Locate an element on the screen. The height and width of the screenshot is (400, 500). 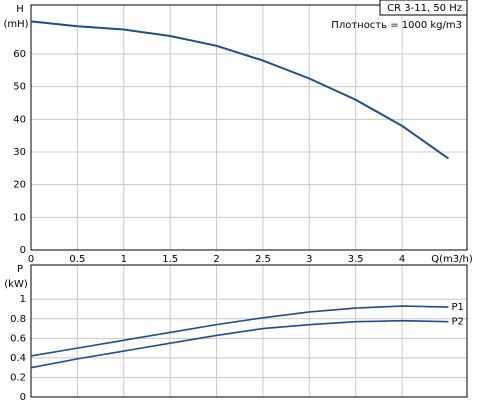
y-axis-label: (mH) is located at coordinates (15, 24).